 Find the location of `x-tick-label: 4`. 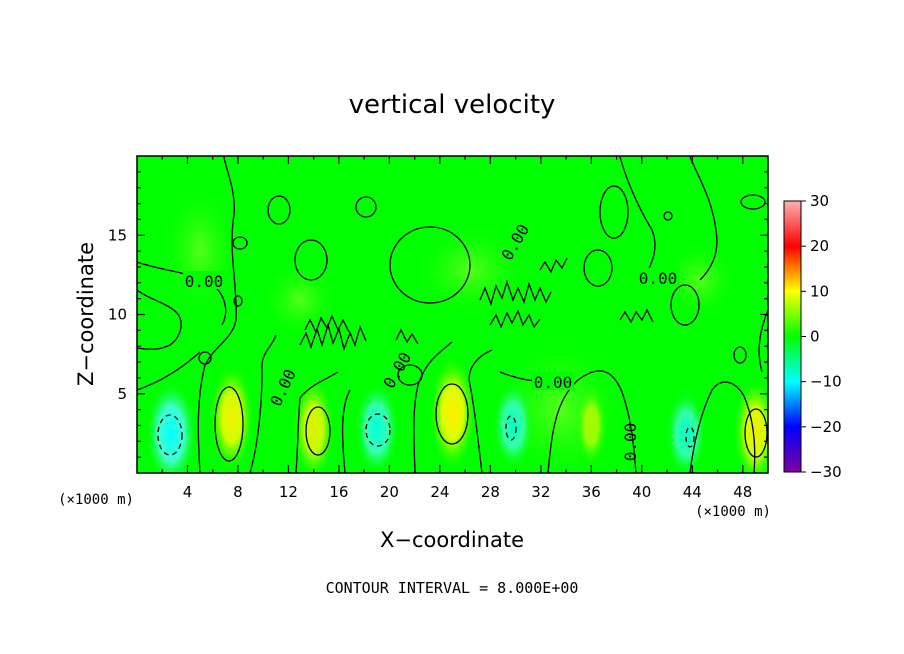

x-tick-label: 4 is located at coordinates (188, 492).